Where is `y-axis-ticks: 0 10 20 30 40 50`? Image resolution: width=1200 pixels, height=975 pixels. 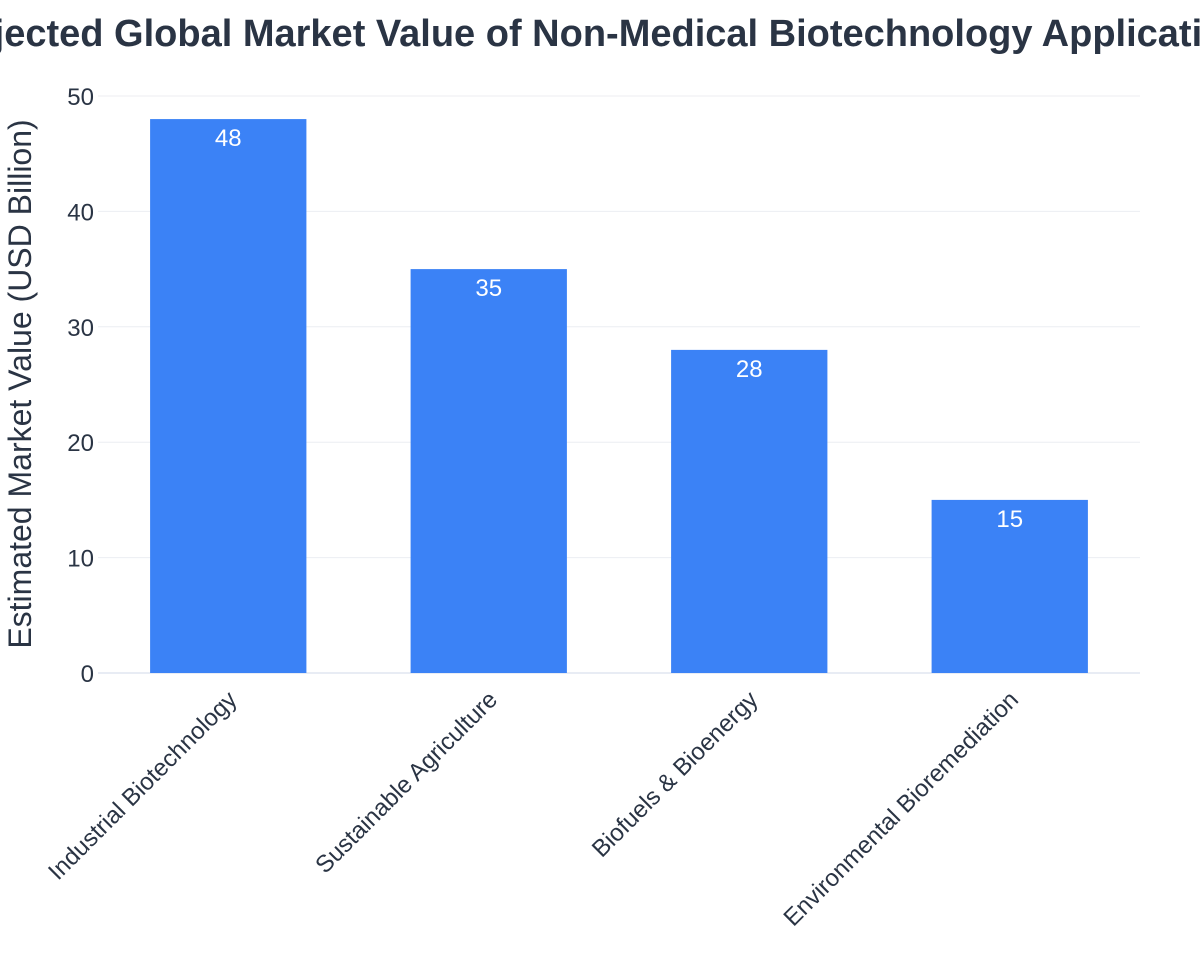 y-axis-ticks: 0 10 20 30 40 50 is located at coordinates (80, 386).